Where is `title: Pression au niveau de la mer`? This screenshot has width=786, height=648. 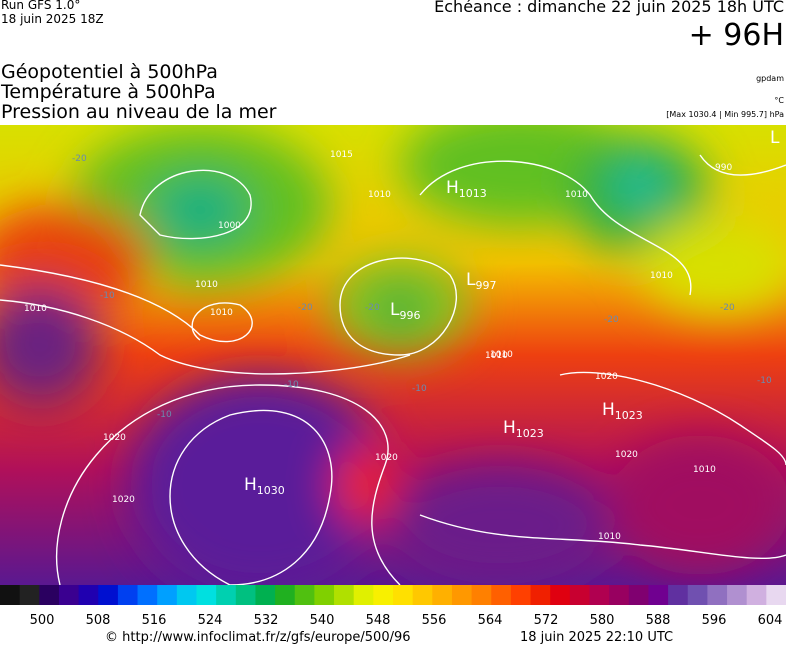
title: Pression au niveau de la mer is located at coordinates (139, 112).